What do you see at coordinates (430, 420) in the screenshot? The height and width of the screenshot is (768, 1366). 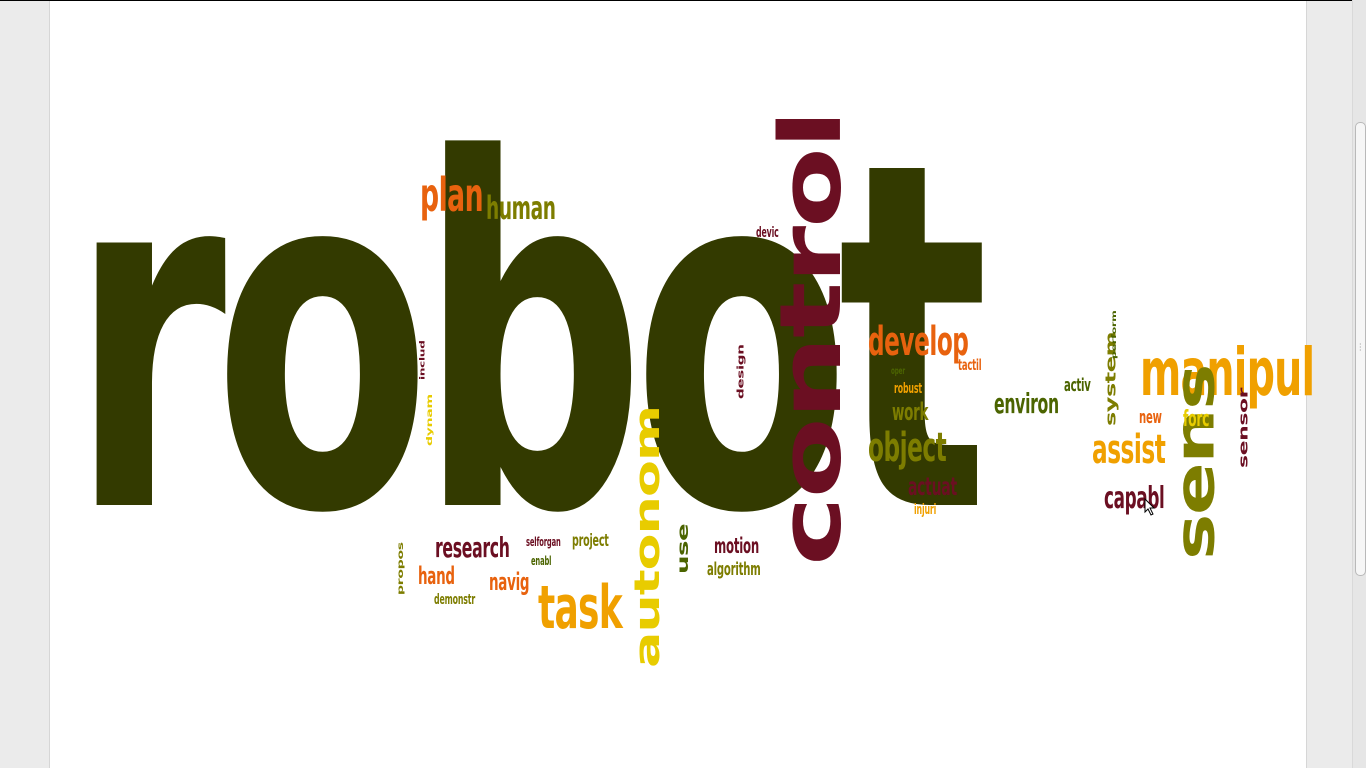 I see `word-dynam: dynam` at bounding box center [430, 420].